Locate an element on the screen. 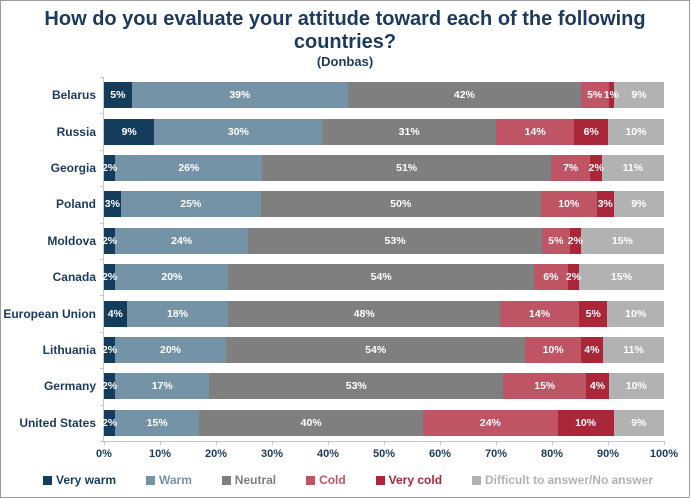 This screenshot has width=690, height=498. legend-label: Neutral is located at coordinates (255, 480).